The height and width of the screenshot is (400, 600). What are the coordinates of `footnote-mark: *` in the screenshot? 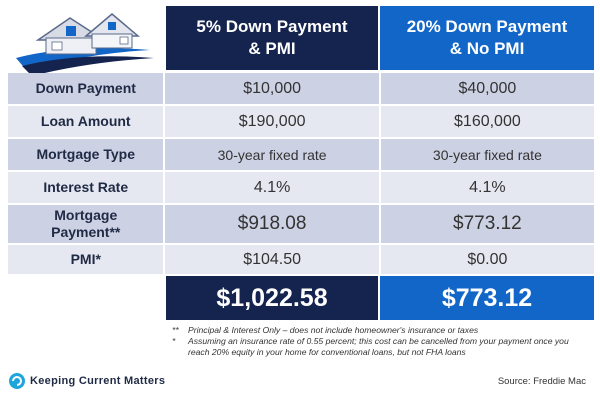 It's located at (174, 341).